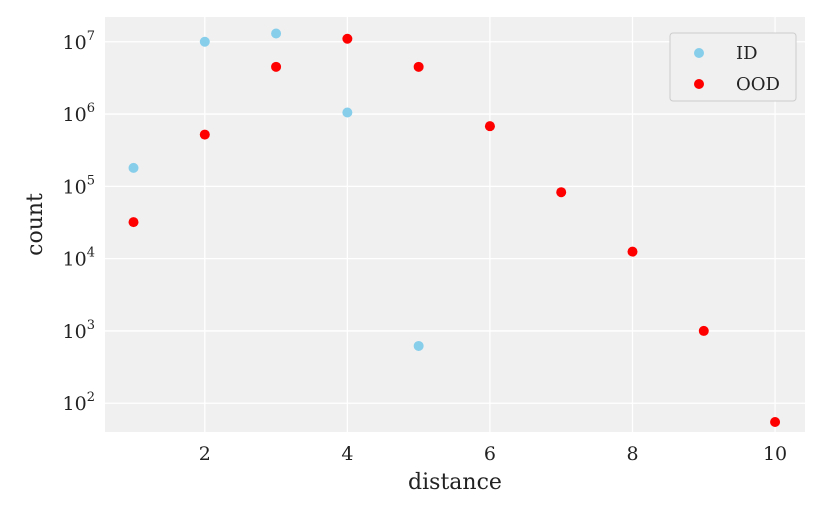 This screenshot has height=523, width=830. I want to click on legend-marker-id, so click(699, 53).